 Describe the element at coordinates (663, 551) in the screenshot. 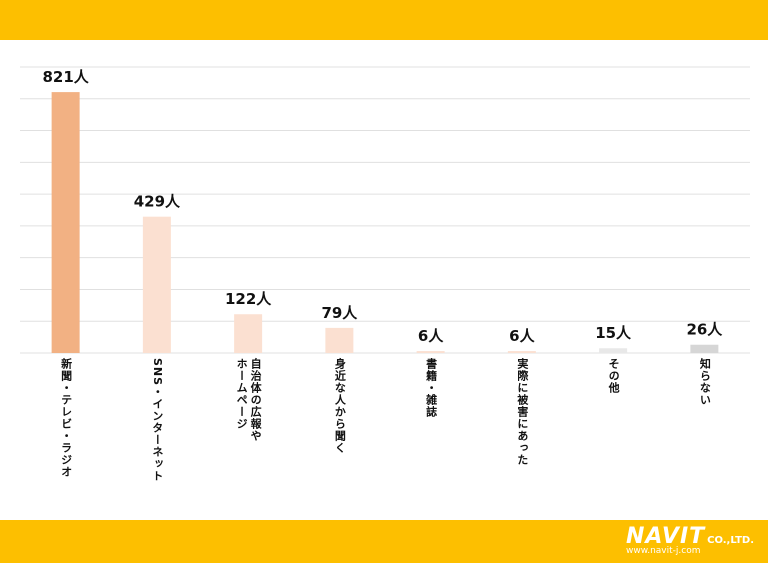

I see `logo-url: www.navit-j.com` at that location.